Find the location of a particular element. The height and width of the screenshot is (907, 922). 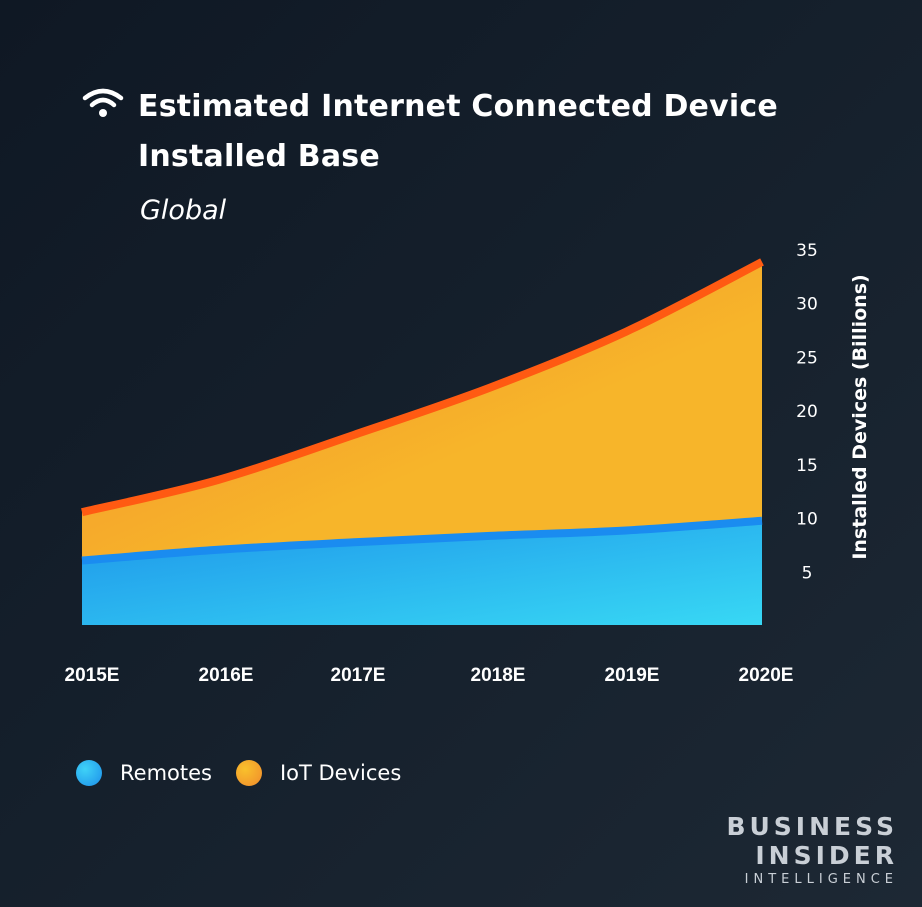

y-tick-label: 35 is located at coordinates (807, 251).